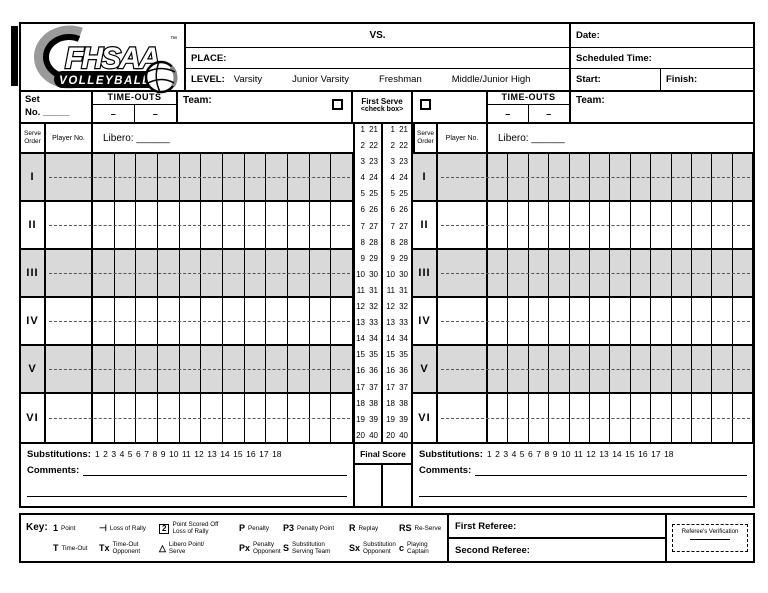 The width and height of the screenshot is (768, 593). What do you see at coordinates (368, 258) in the screenshot?
I see `score-pair-9: 9 29` at bounding box center [368, 258].